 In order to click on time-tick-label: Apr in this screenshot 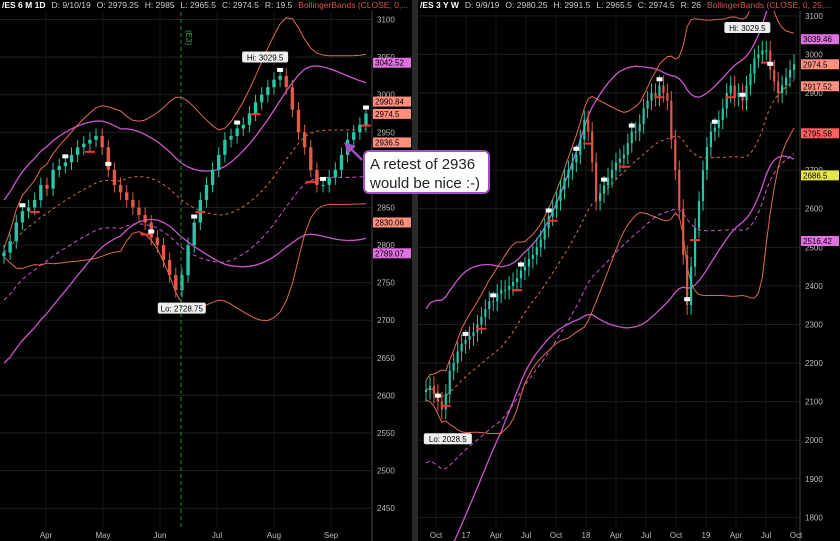, I will do `click(496, 535)`.